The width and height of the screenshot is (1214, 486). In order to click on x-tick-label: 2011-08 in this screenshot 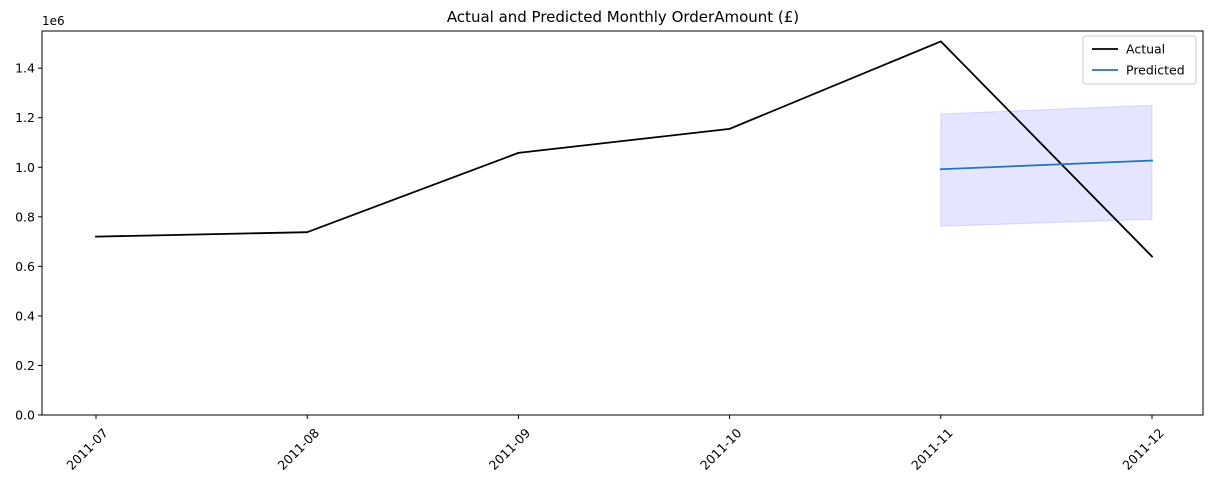, I will do `click(299, 449)`.